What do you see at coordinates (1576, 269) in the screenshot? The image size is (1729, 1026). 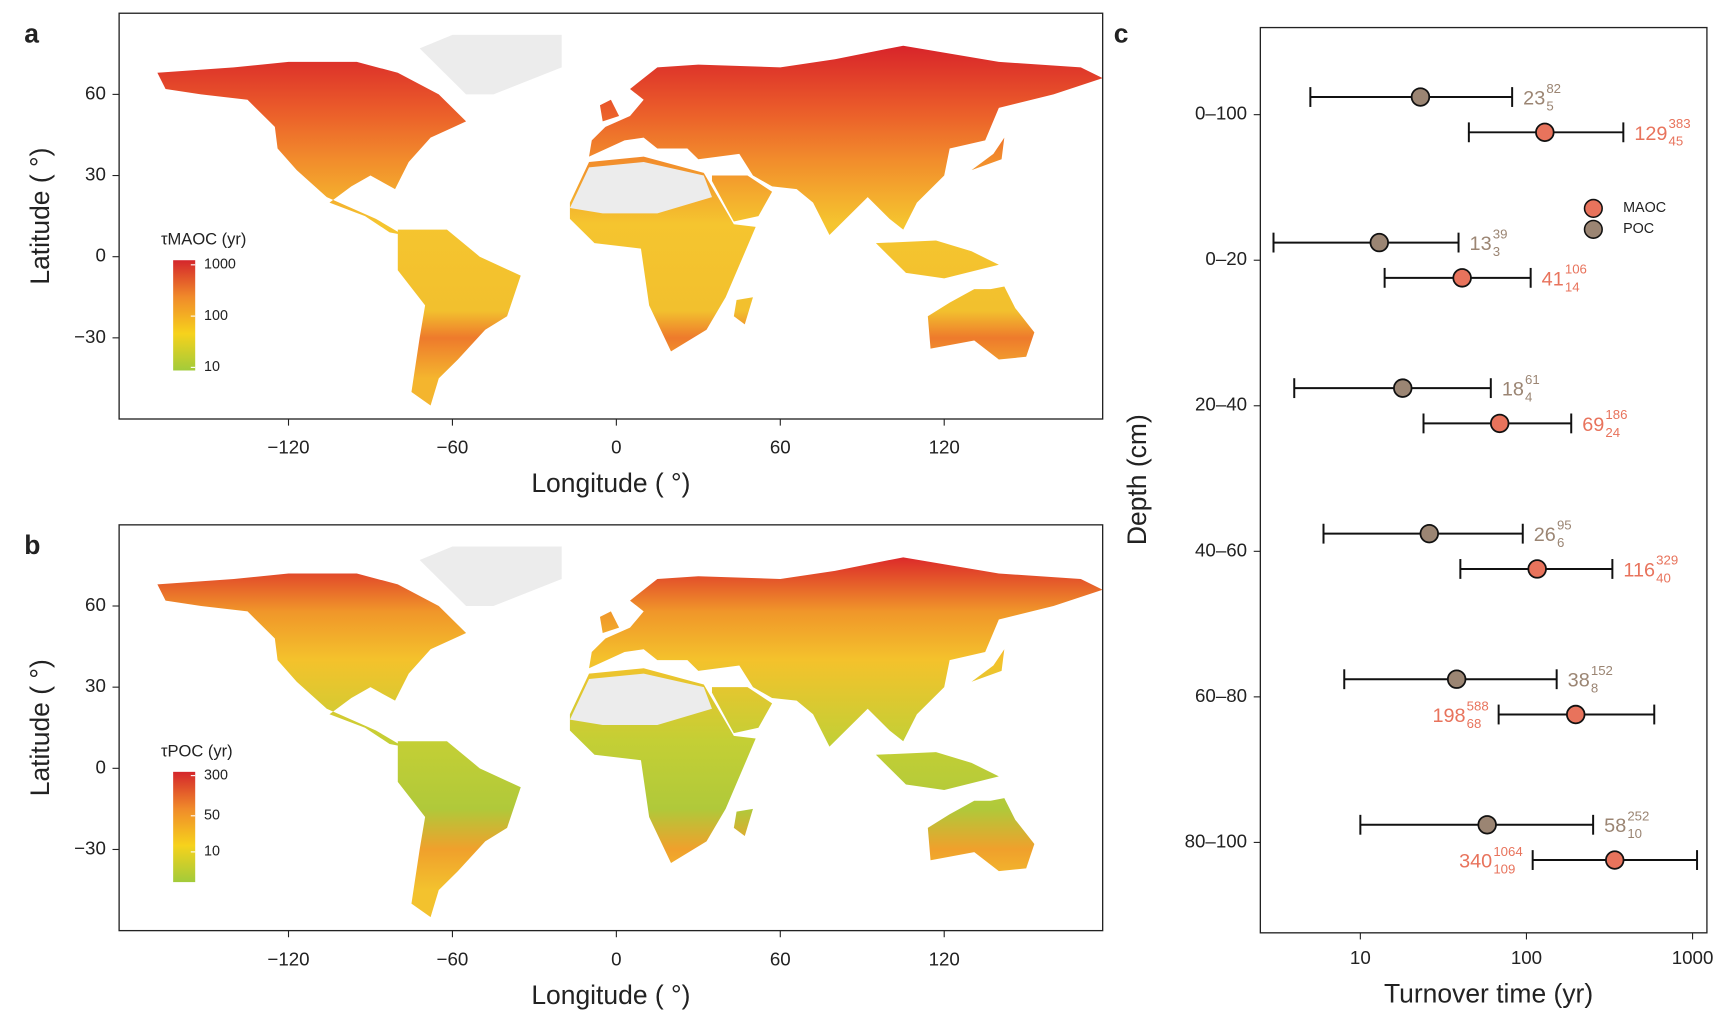 I see `value-label-upper: 106` at bounding box center [1576, 269].